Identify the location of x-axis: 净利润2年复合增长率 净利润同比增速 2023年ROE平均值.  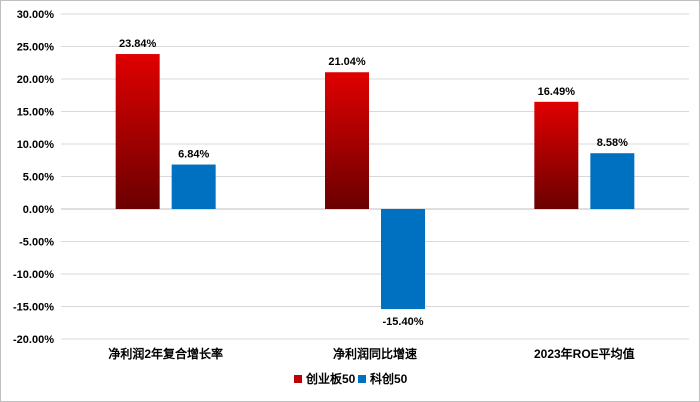
(371, 353).